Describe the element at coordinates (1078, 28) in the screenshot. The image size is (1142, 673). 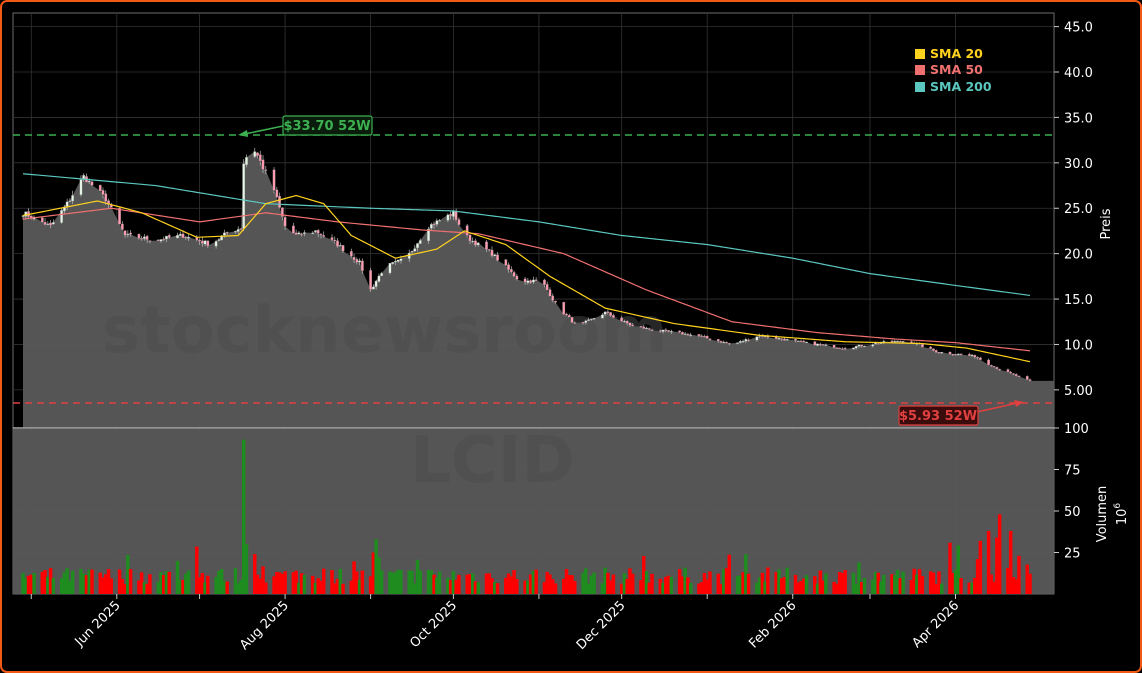
I see `price-tick-label: 45.0` at that location.